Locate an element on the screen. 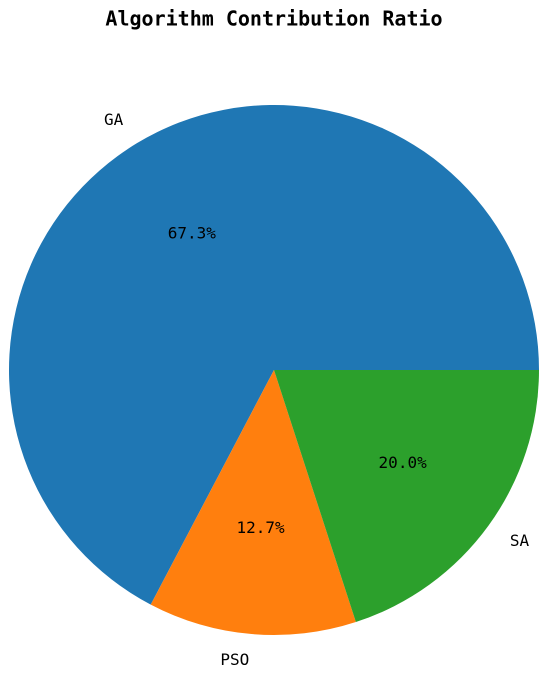 The image size is (550, 679). value-label: 67.3% is located at coordinates (192, 232).